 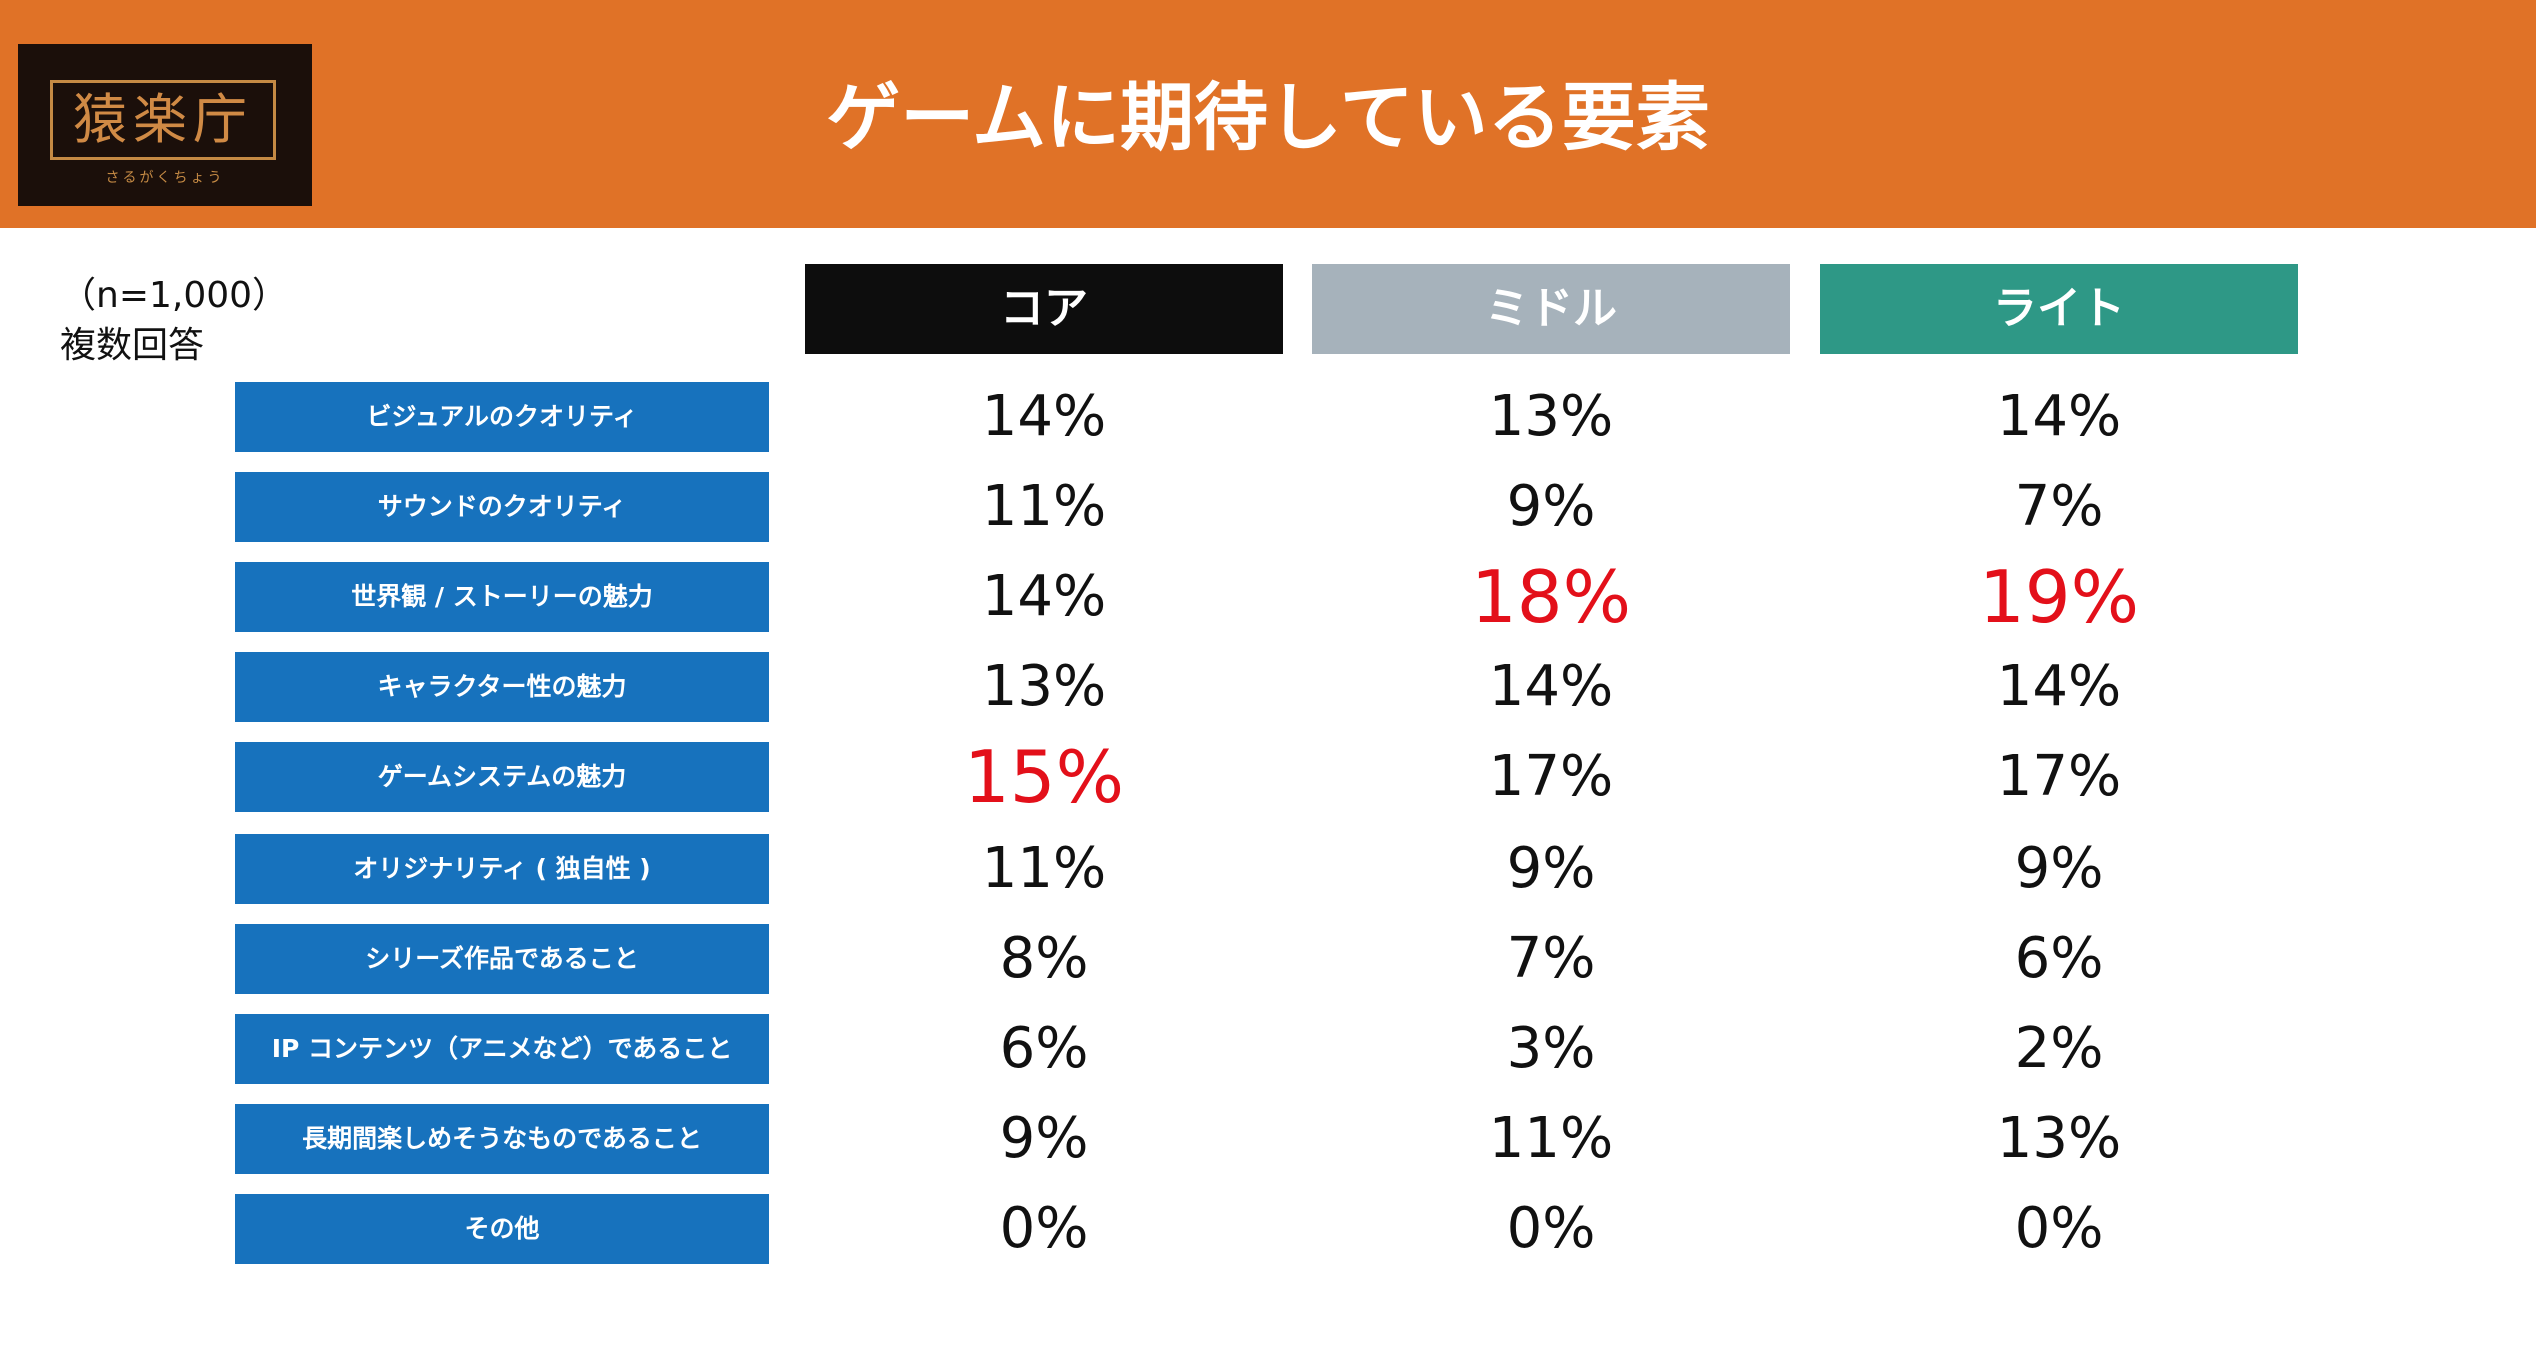 What do you see at coordinates (1044, 958) in the screenshot?
I see `value-cell-core: 8%` at bounding box center [1044, 958].